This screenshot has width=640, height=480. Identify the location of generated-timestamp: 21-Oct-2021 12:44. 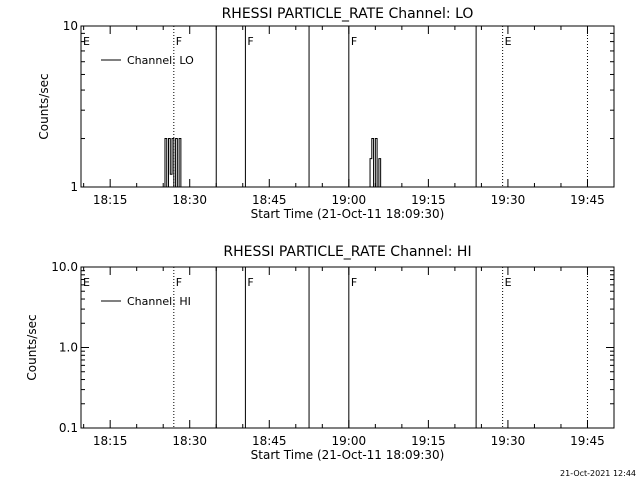
(598, 473).